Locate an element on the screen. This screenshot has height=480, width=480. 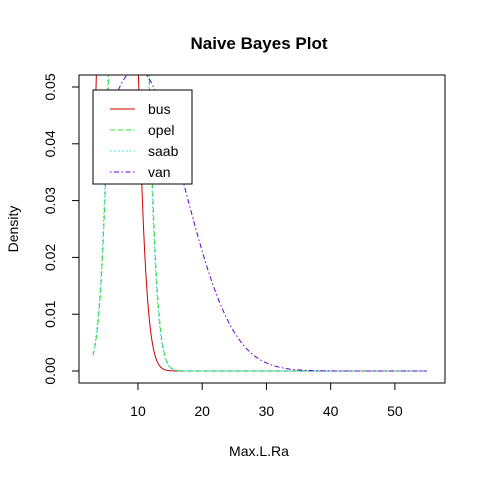
y-axis: 0.00 0.01 0.02 0.03 0.04 0.05 is located at coordinates (61, 229).